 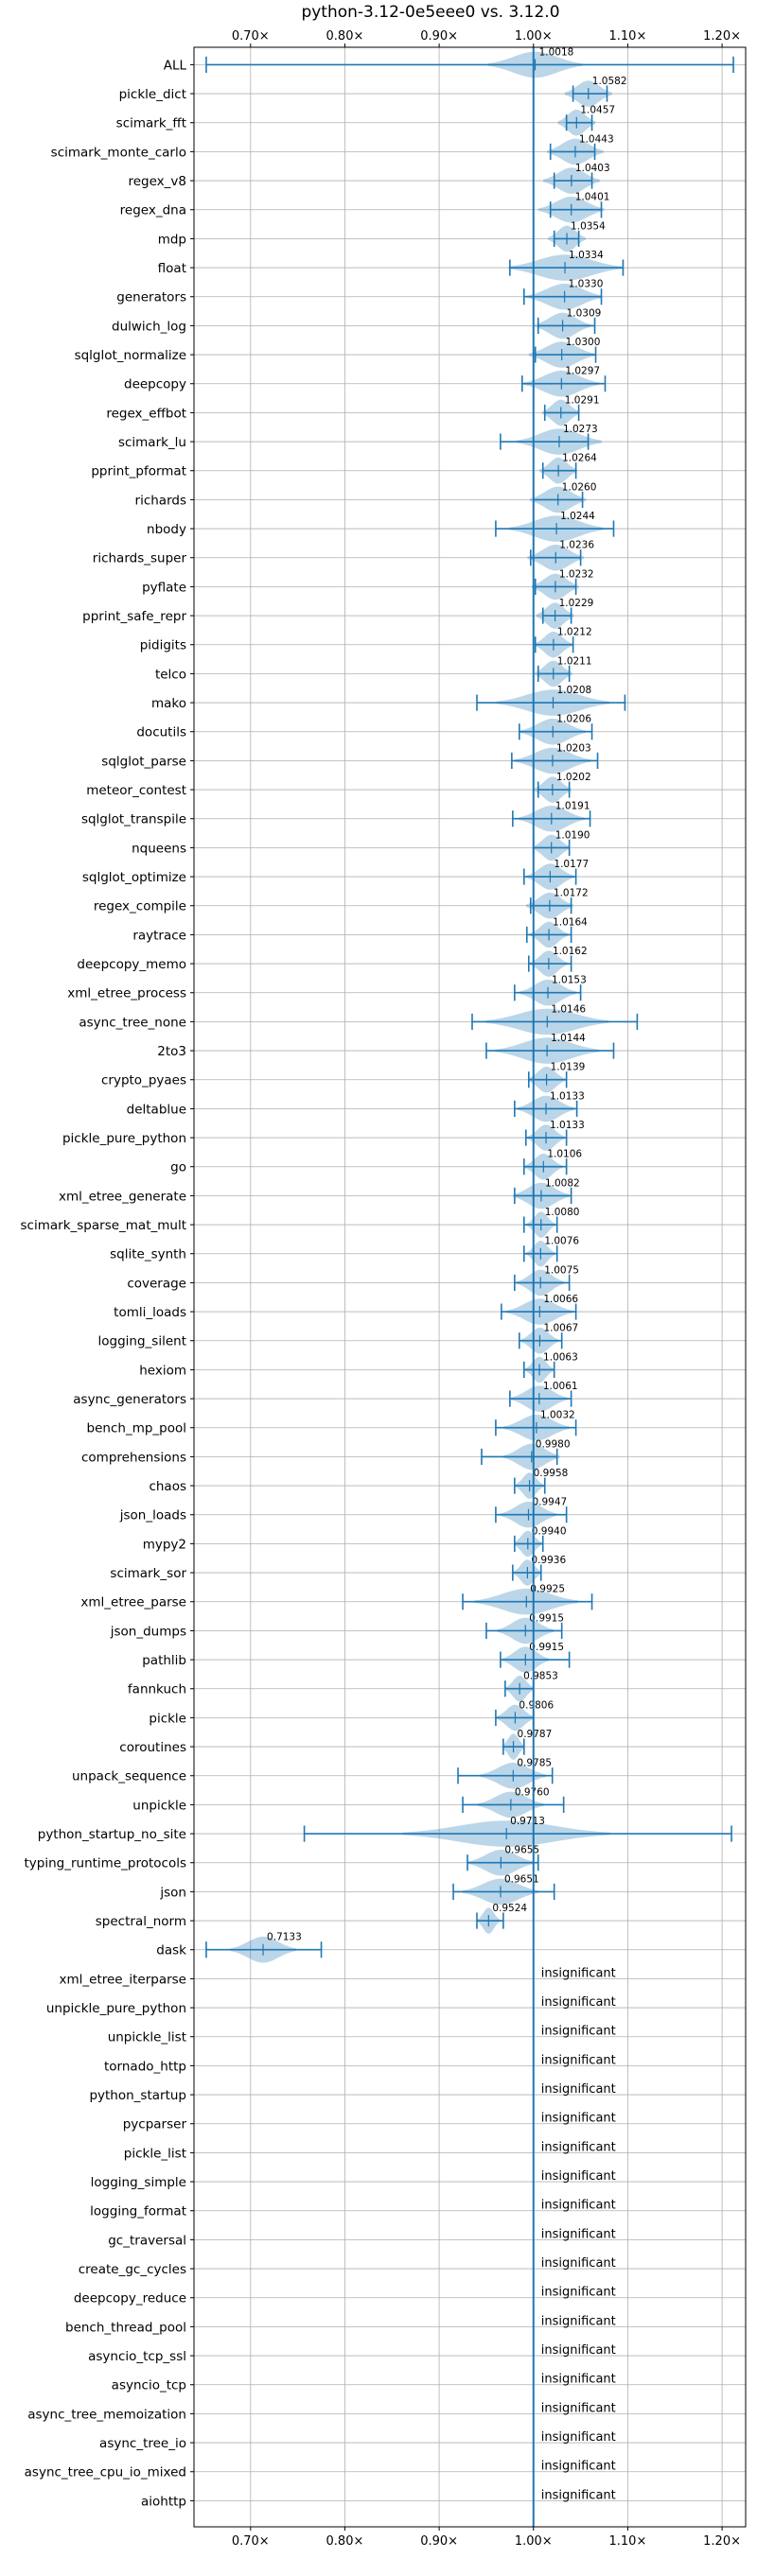 I want to click on mean-label: 0.9925, so click(x=548, y=1589).